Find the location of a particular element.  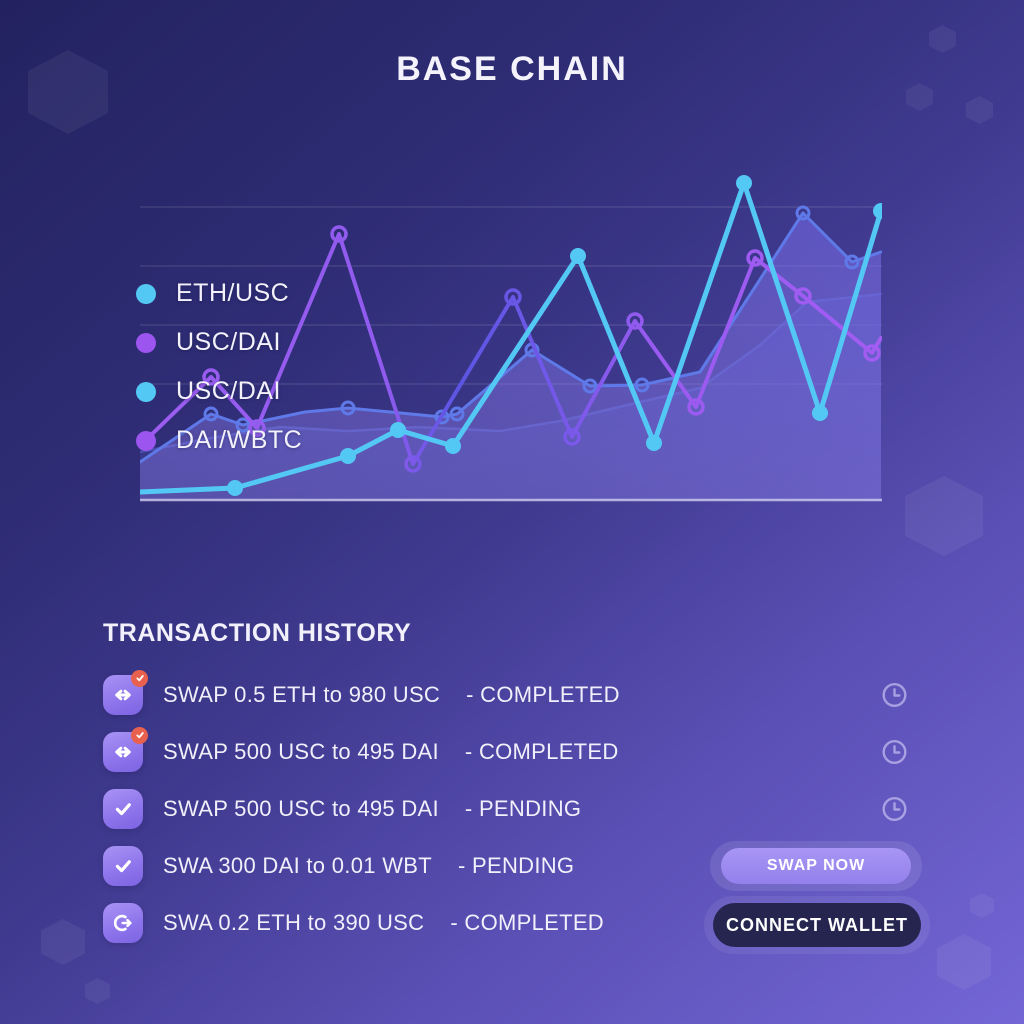

transaction-text: SWAP 0.5 ETH to 980 USC is located at coordinates (302, 694).